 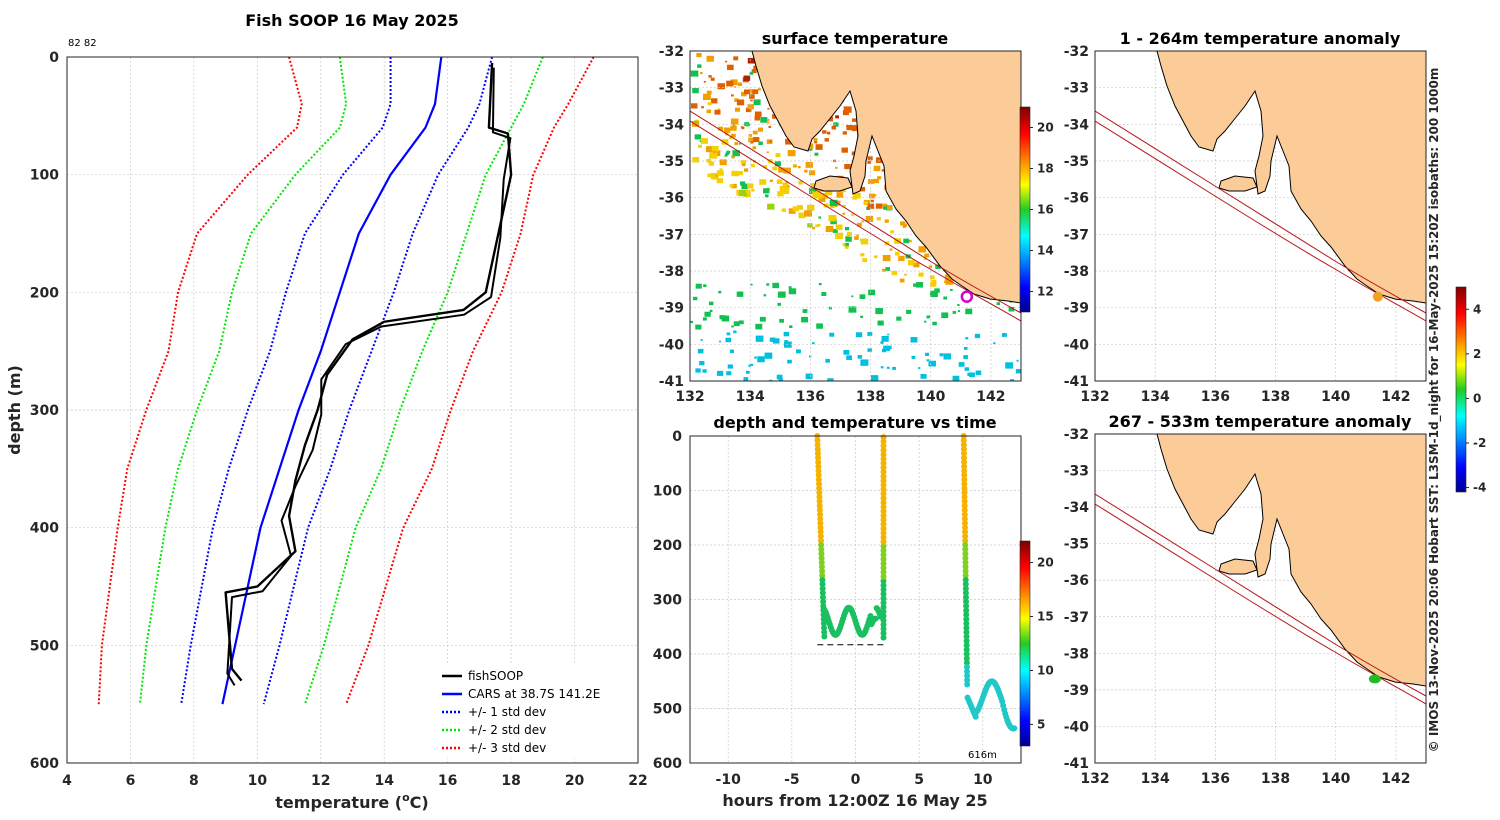 What do you see at coordinates (1477, 309) in the screenshot?
I see `colorbar-tick-label: 4` at bounding box center [1477, 309].